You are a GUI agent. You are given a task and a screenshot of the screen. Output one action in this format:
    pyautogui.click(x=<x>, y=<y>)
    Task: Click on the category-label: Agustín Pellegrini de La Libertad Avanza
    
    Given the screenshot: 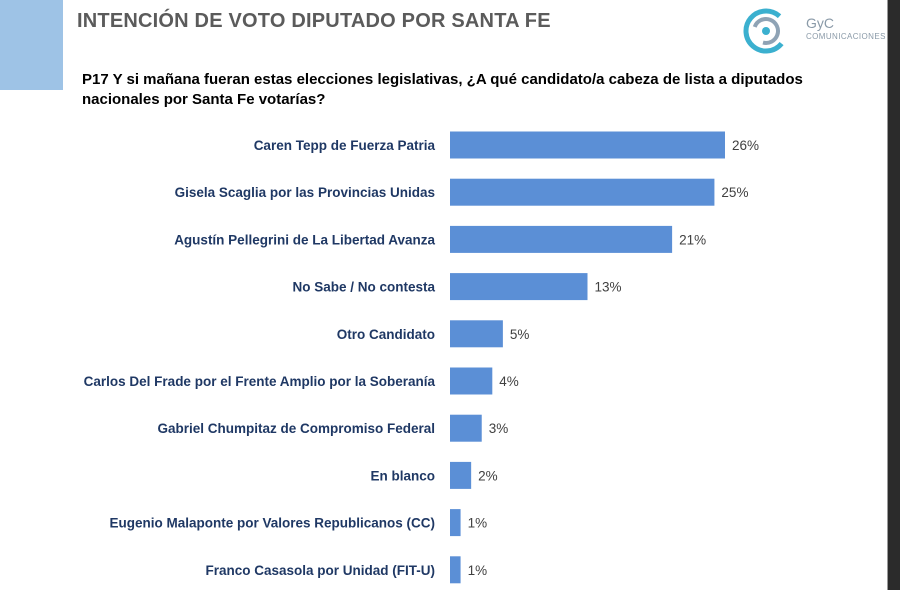 What is the action you would take?
    pyautogui.click(x=304, y=239)
    